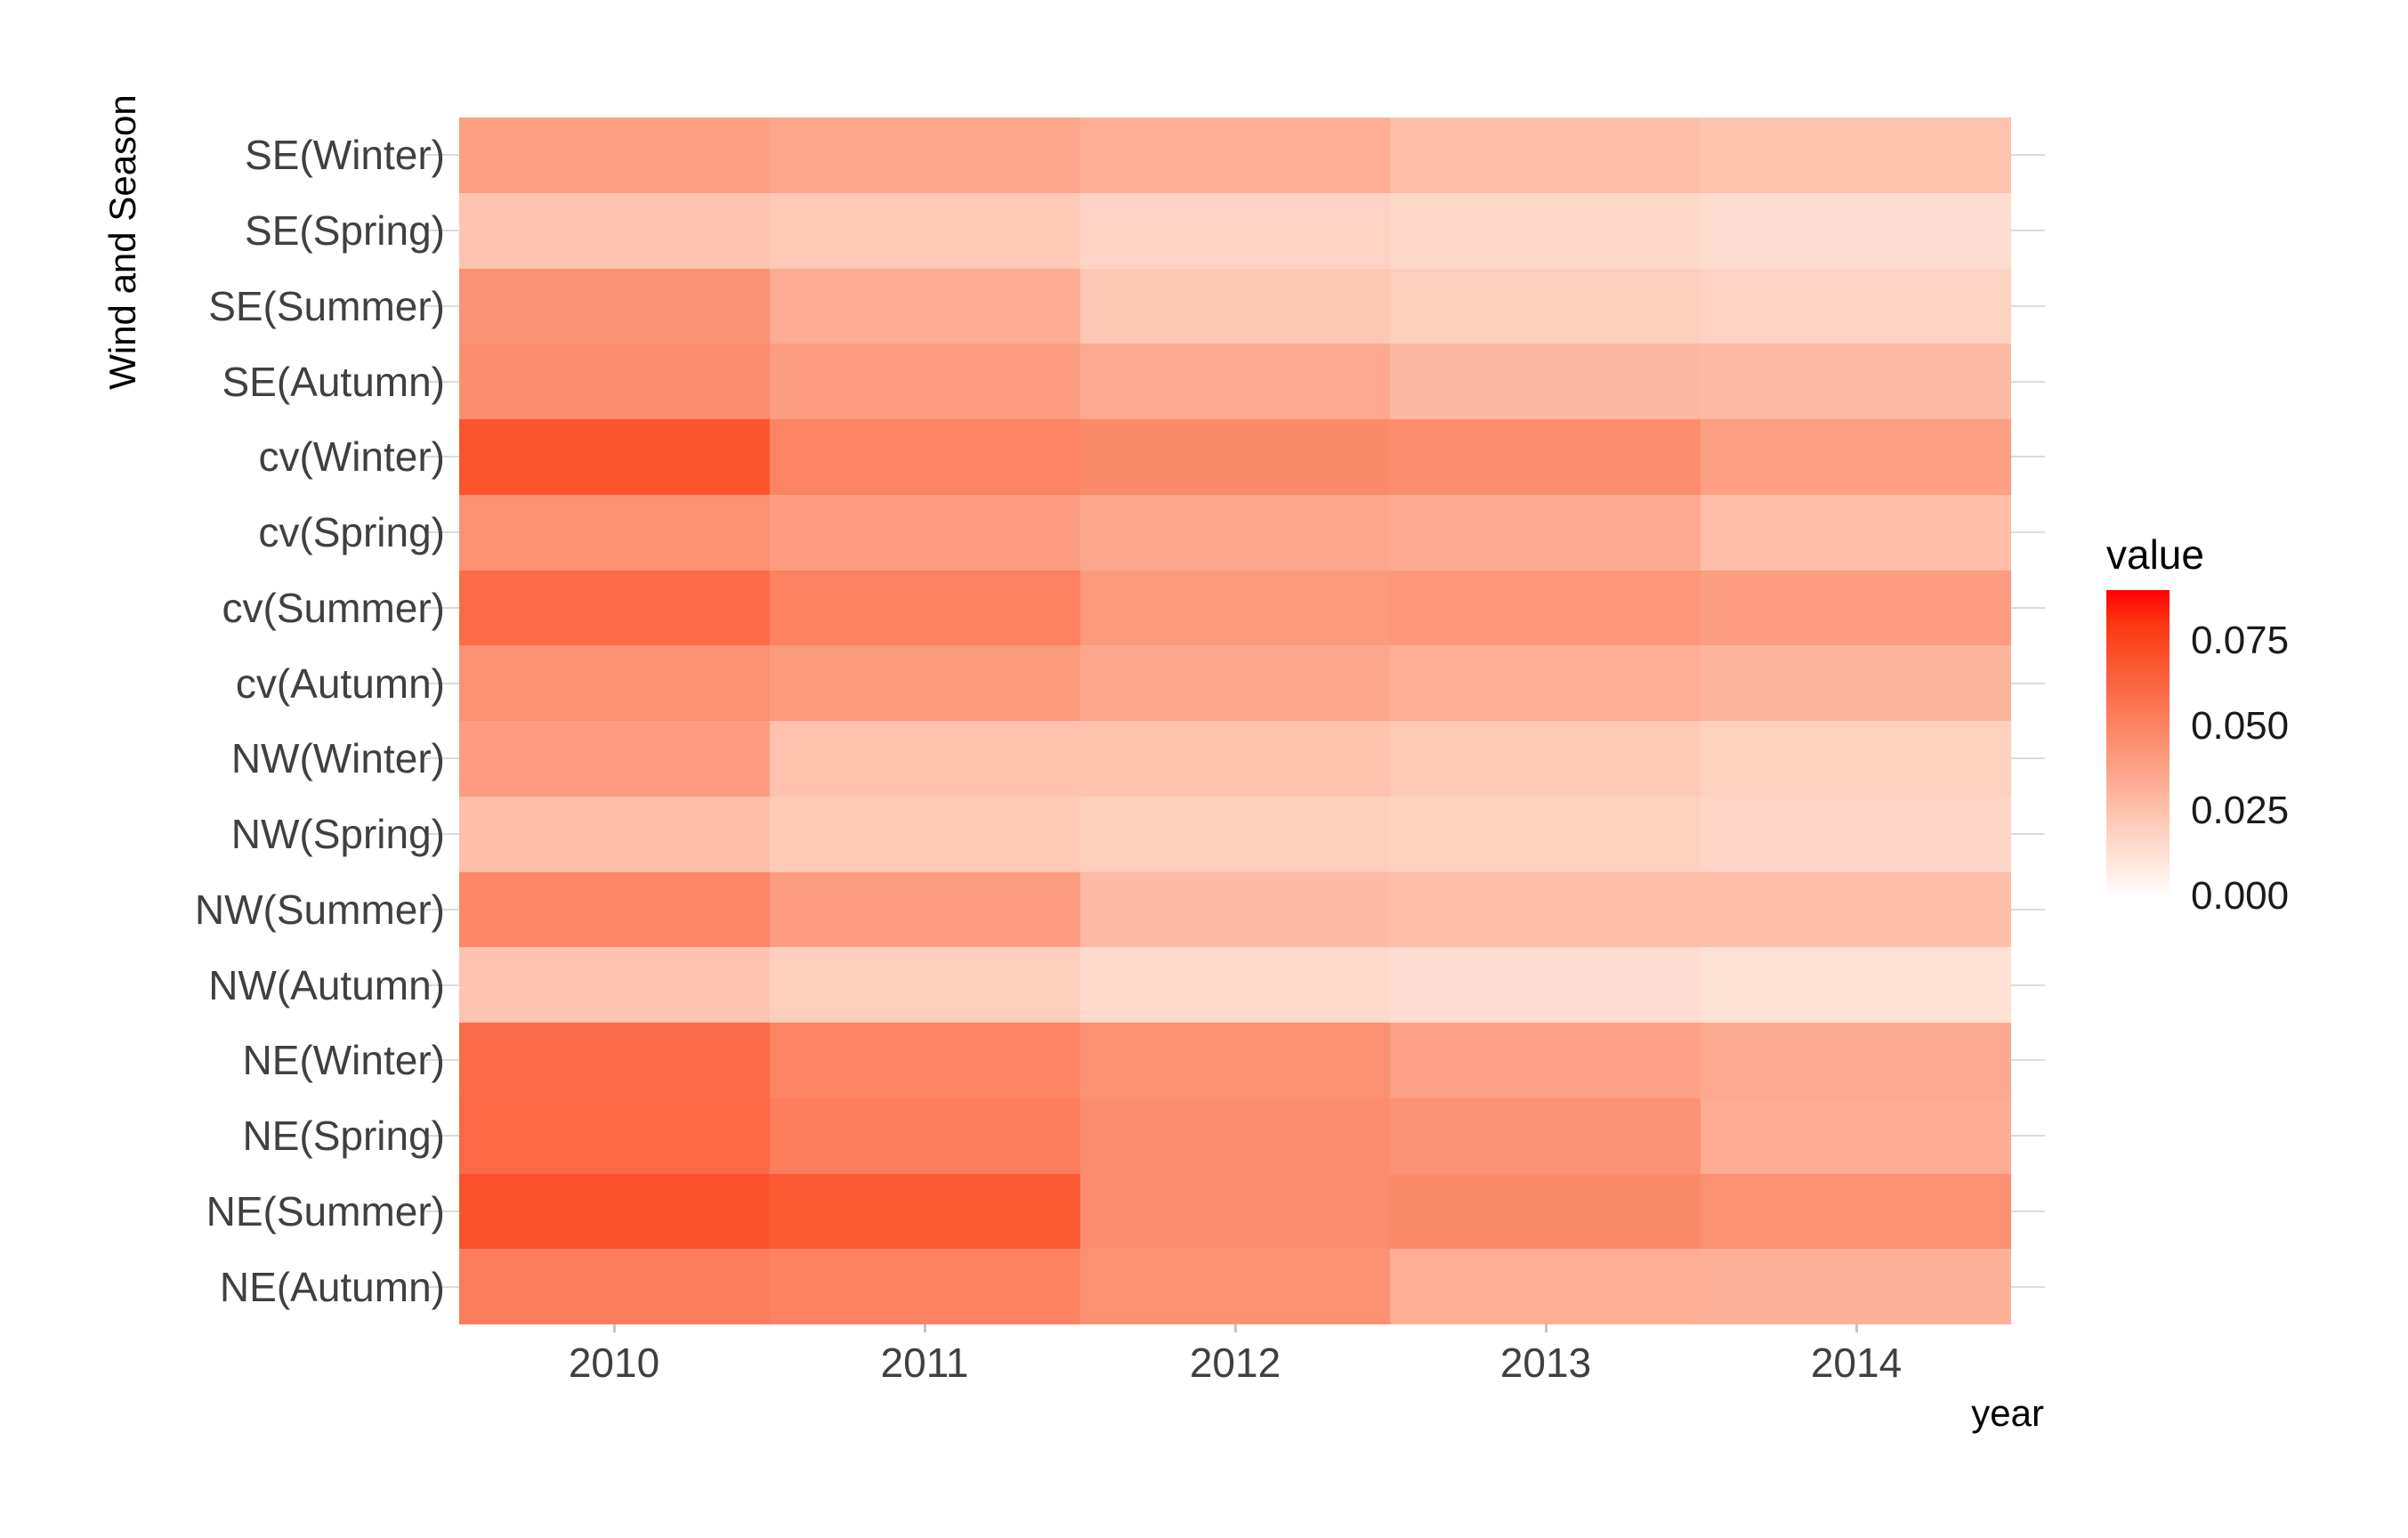 This screenshot has height=1538, width=2408. I want to click on y-axis-tick-label: NW(Summer), so click(319, 909).